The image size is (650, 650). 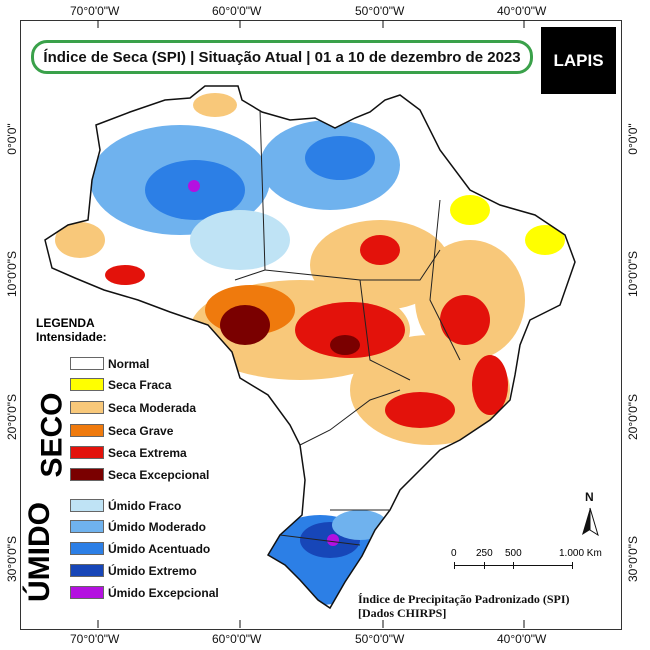 I want to click on bottom-tick: 40°0'0"W, so click(x=522, y=639).